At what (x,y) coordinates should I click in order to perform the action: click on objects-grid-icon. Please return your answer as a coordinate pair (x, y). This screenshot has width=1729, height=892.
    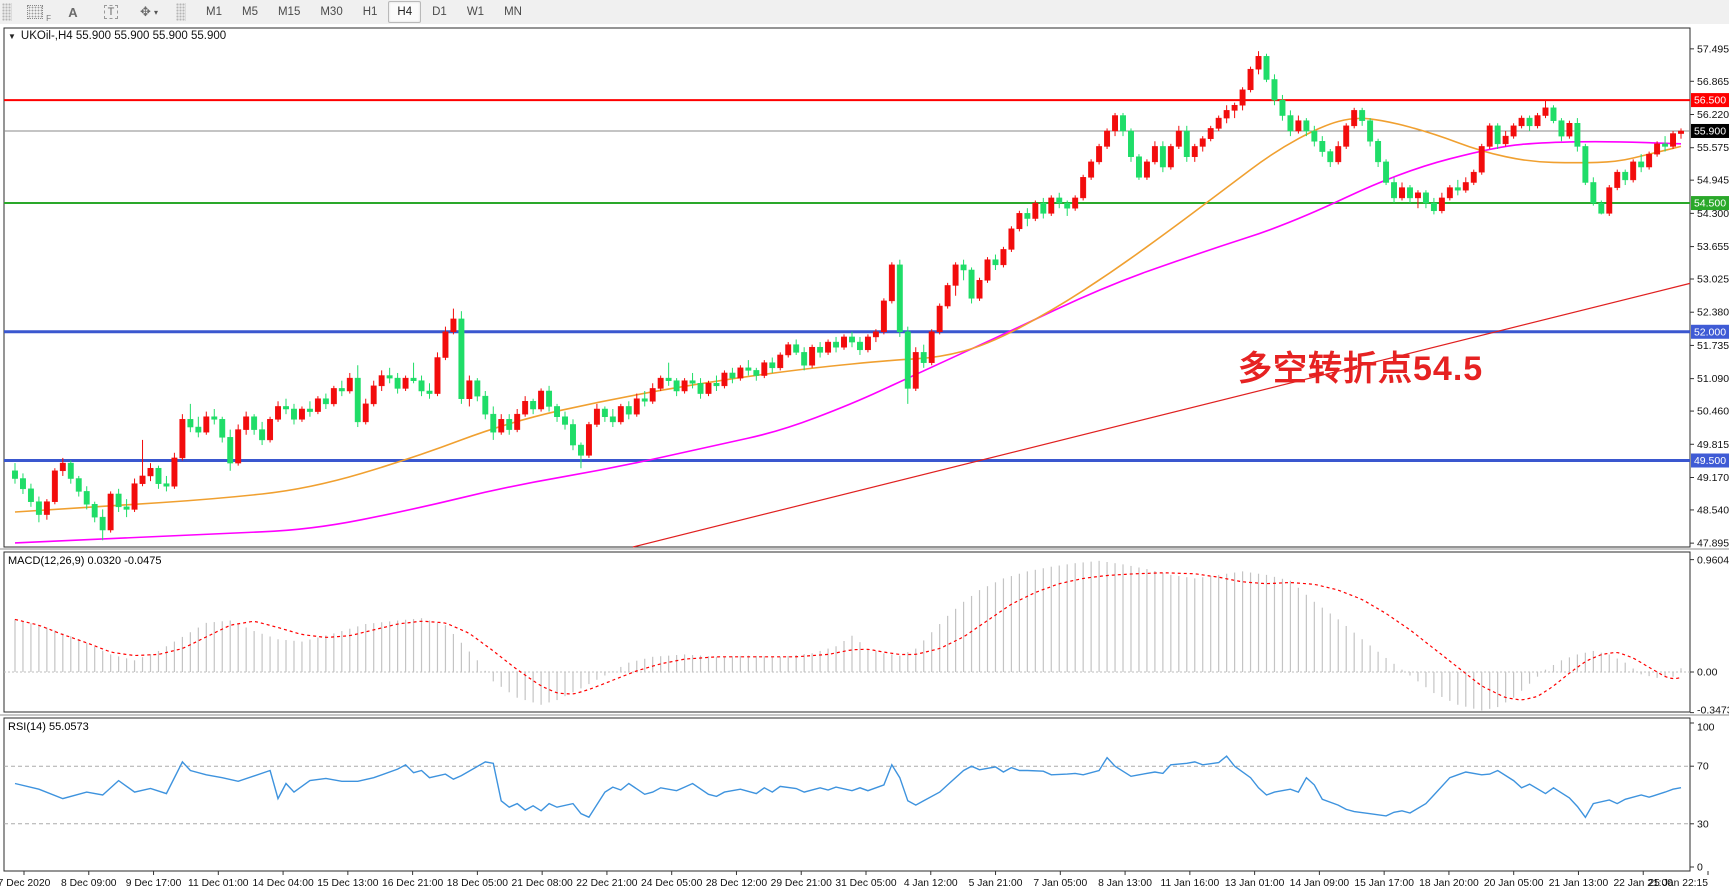
    Looking at the image, I should click on (35, 12).